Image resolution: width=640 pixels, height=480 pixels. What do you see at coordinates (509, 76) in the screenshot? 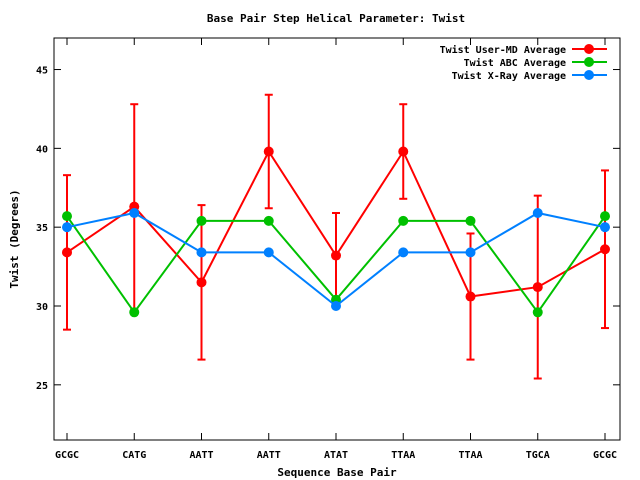
I see `legend-label: Twist X-Ray Average` at bounding box center [509, 76].